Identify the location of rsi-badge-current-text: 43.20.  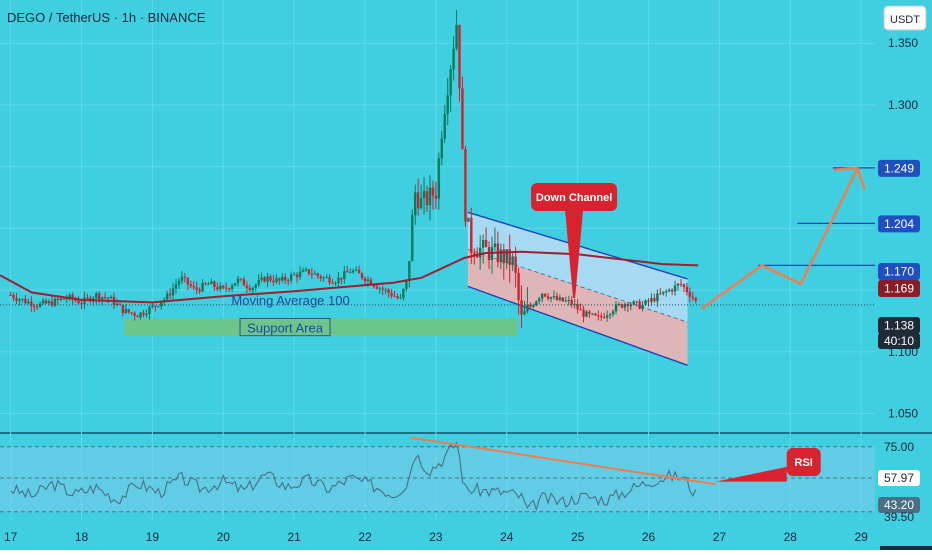
(899, 505).